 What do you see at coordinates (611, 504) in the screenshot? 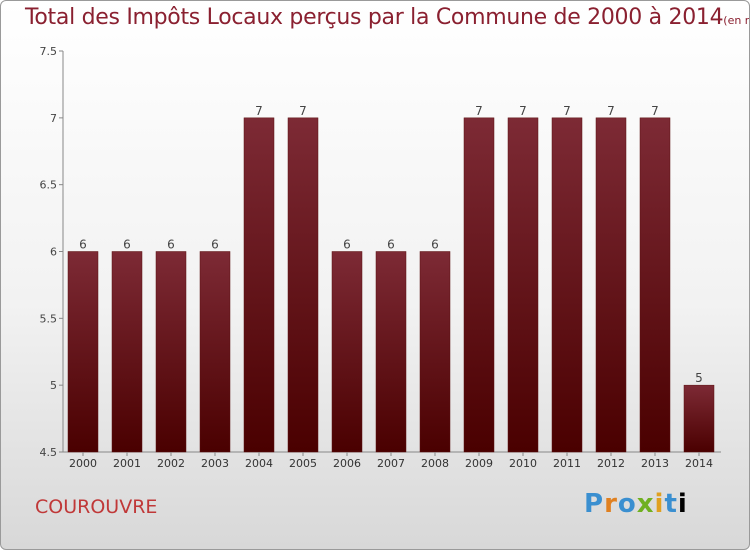
I see `logo-letter: r` at bounding box center [611, 504].